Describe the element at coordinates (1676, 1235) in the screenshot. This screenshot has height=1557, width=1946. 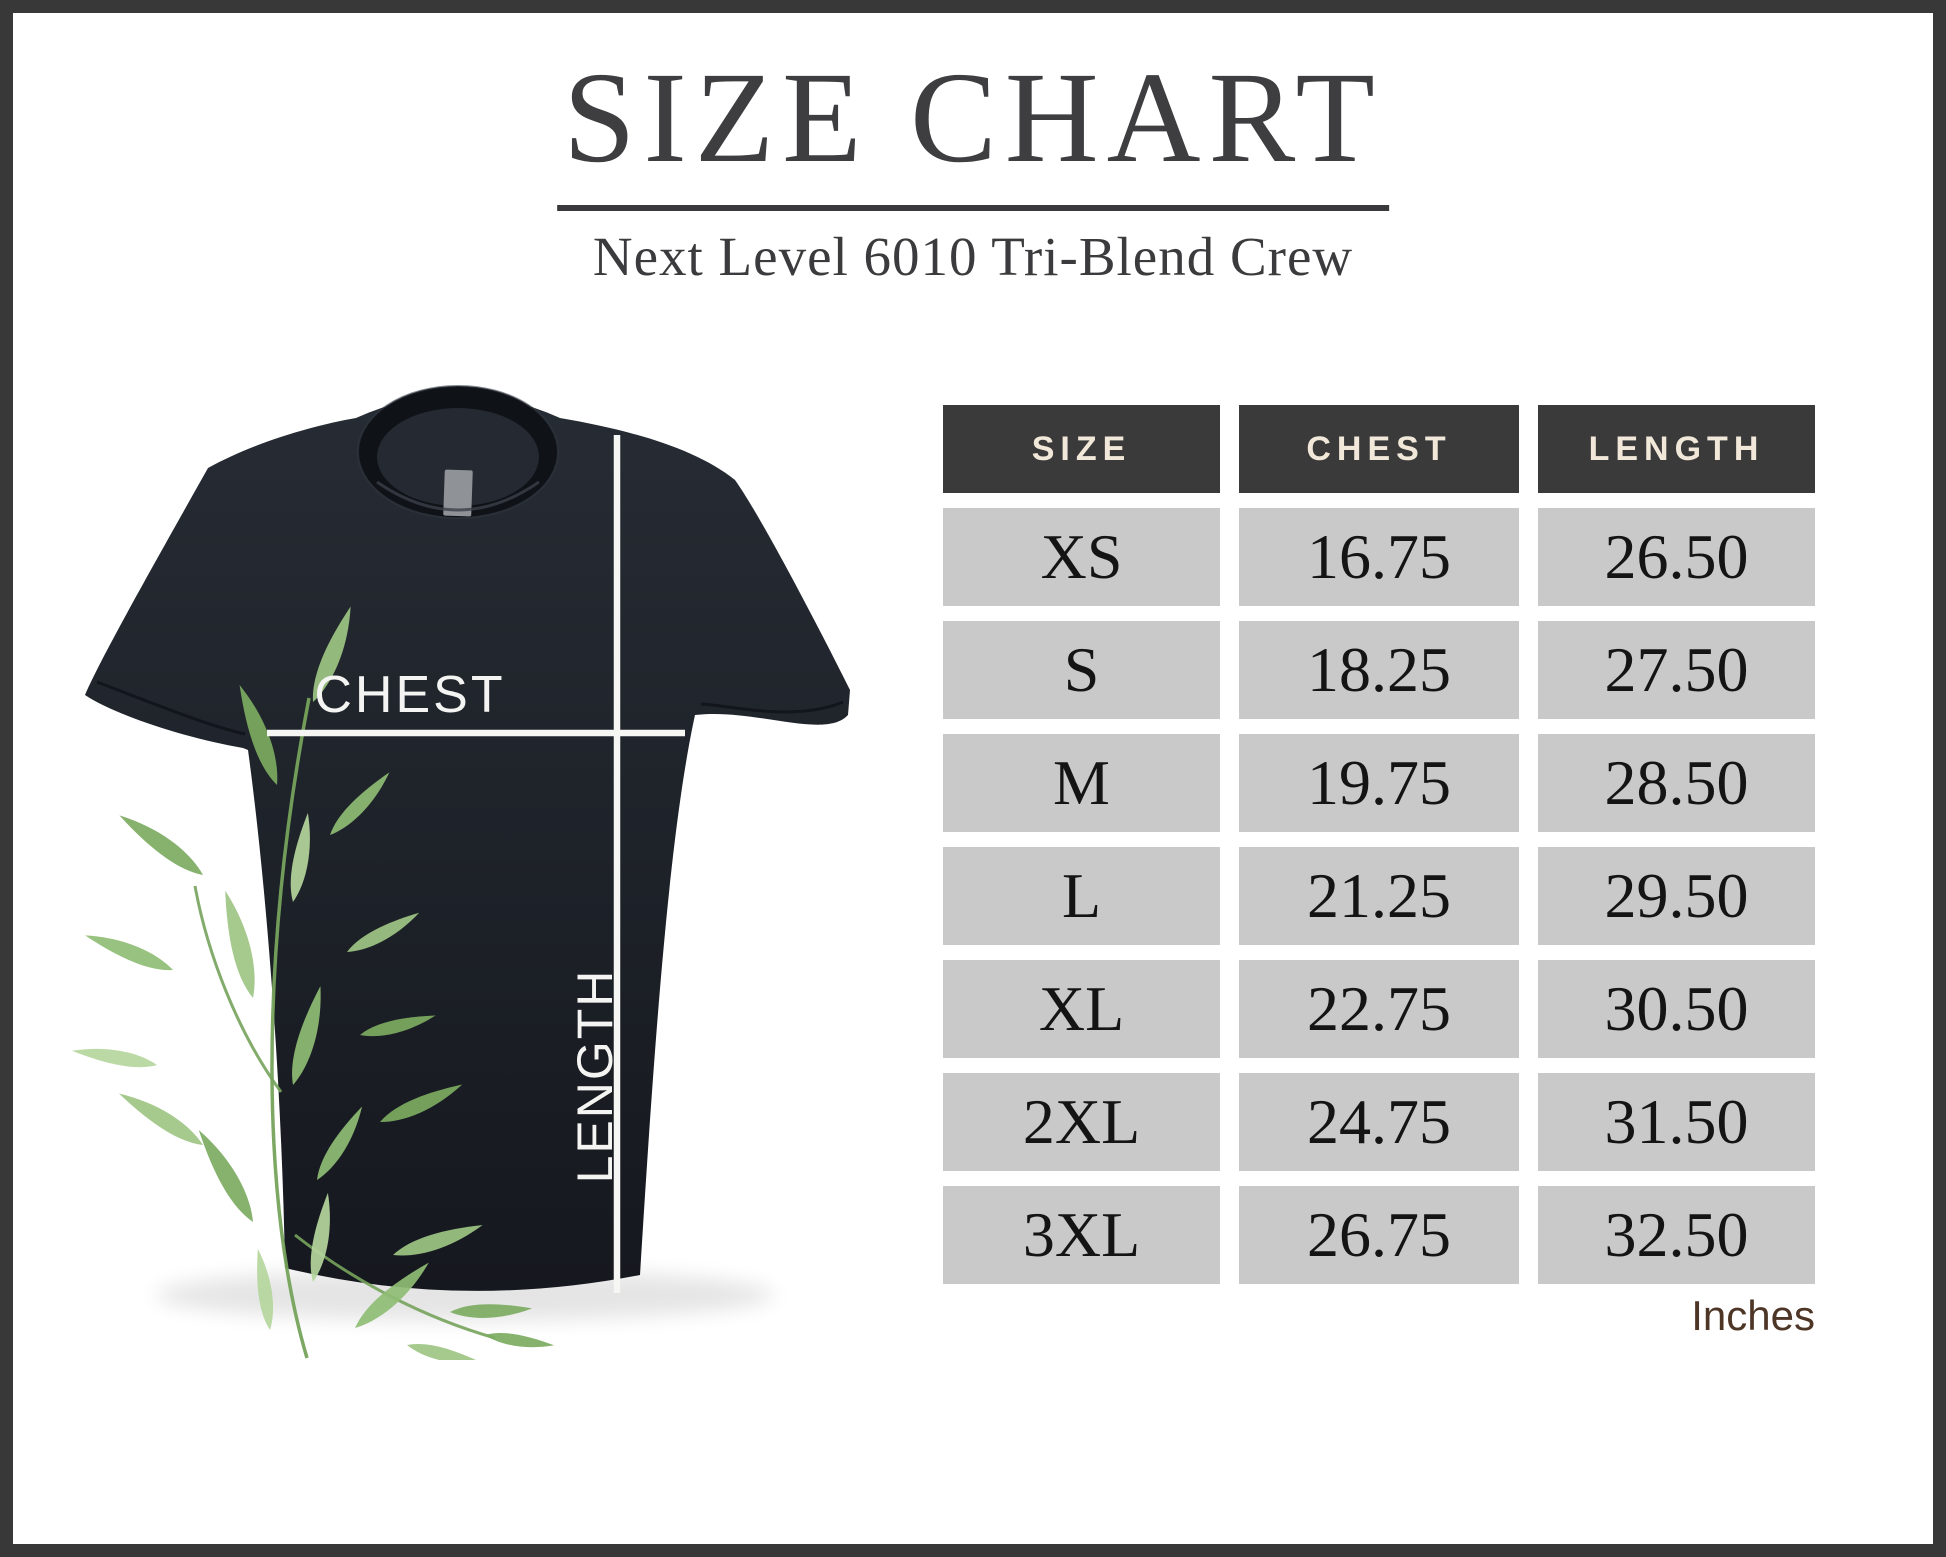
I see `length-value-cell: 32.50` at that location.